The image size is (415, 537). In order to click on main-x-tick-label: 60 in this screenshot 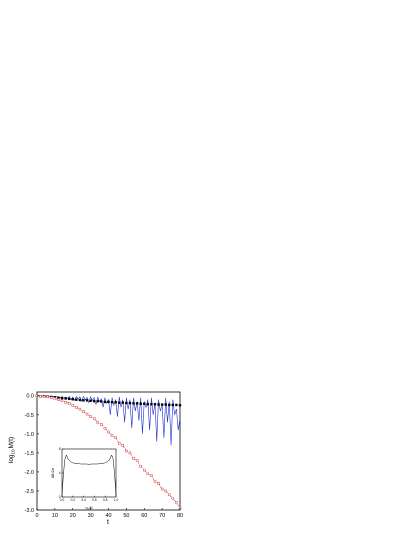, I will do `click(144, 516)`.